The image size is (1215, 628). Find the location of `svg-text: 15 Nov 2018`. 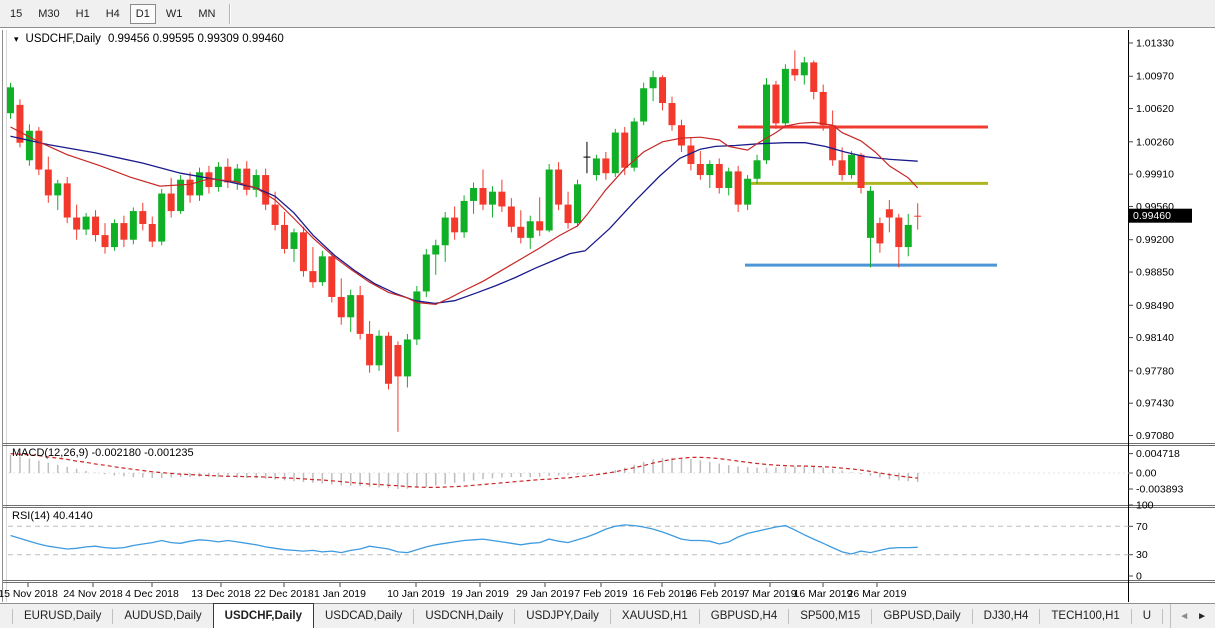

svg-text: 15 Nov 2018 is located at coordinates (29, 594).